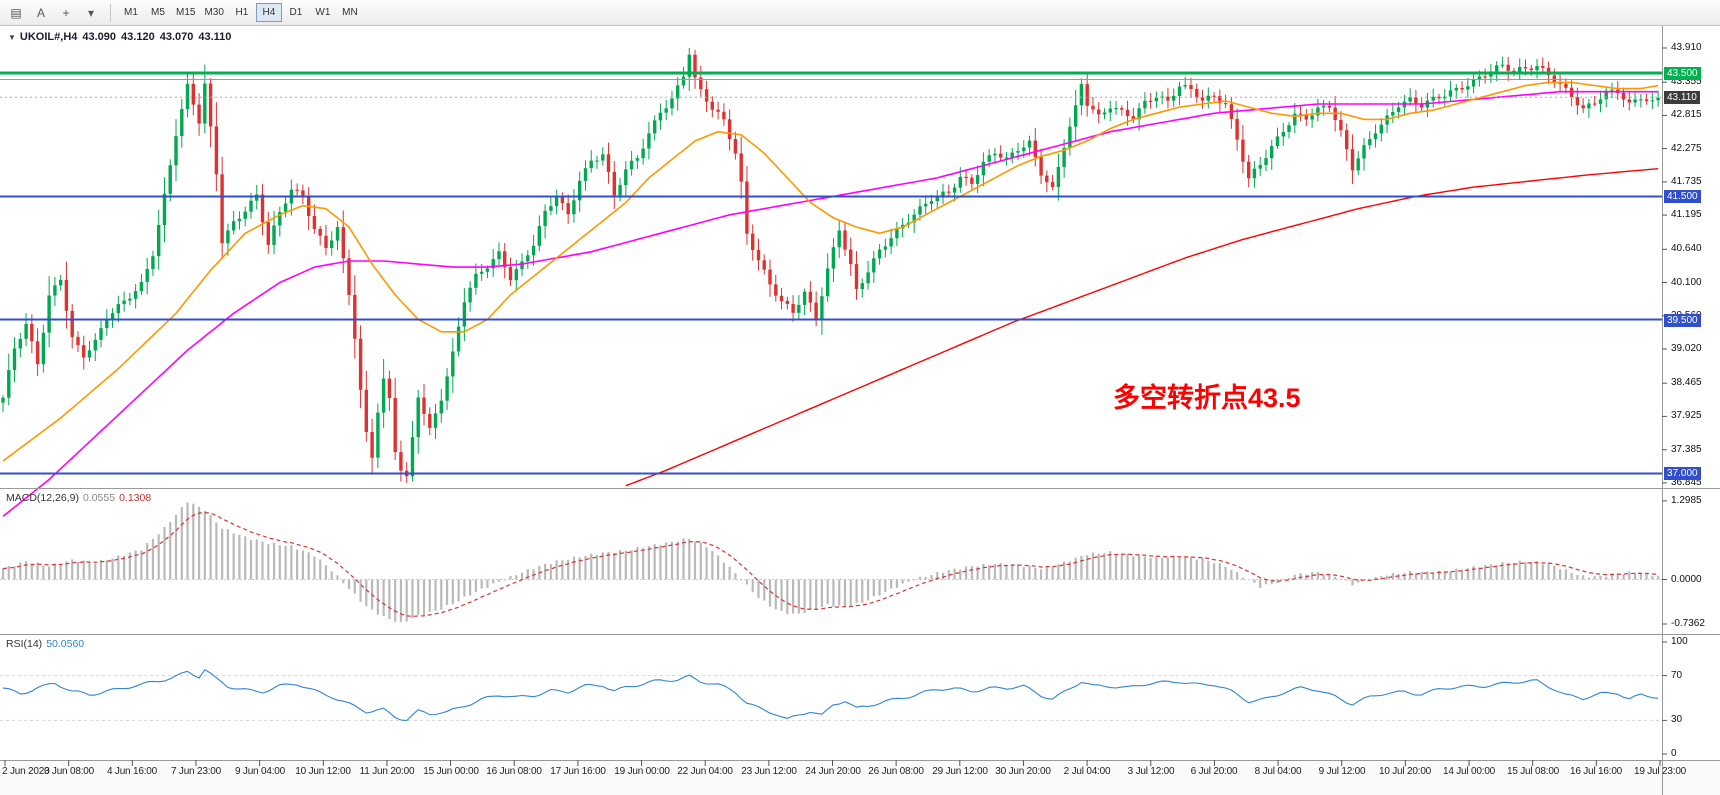 Image resolution: width=1720 pixels, height=795 pixels. What do you see at coordinates (1686, 215) in the screenshot?
I see `price-tick-label: 41.195` at bounding box center [1686, 215].